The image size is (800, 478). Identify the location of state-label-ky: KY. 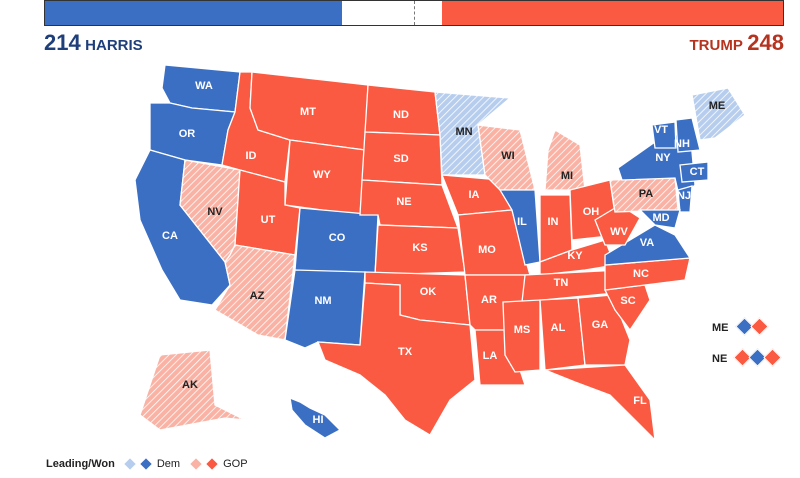
(575, 256).